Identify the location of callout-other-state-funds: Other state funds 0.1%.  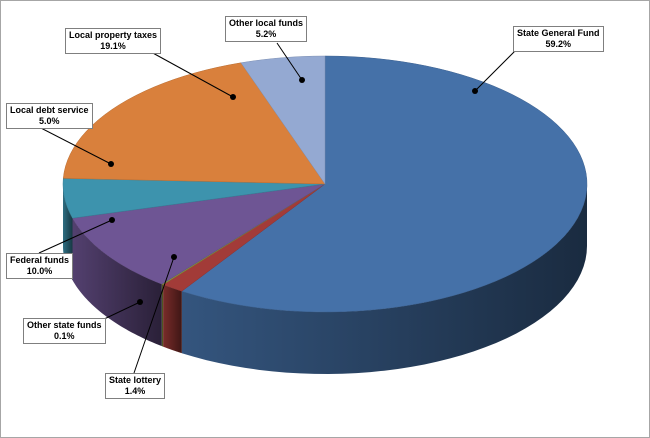
(64, 331).